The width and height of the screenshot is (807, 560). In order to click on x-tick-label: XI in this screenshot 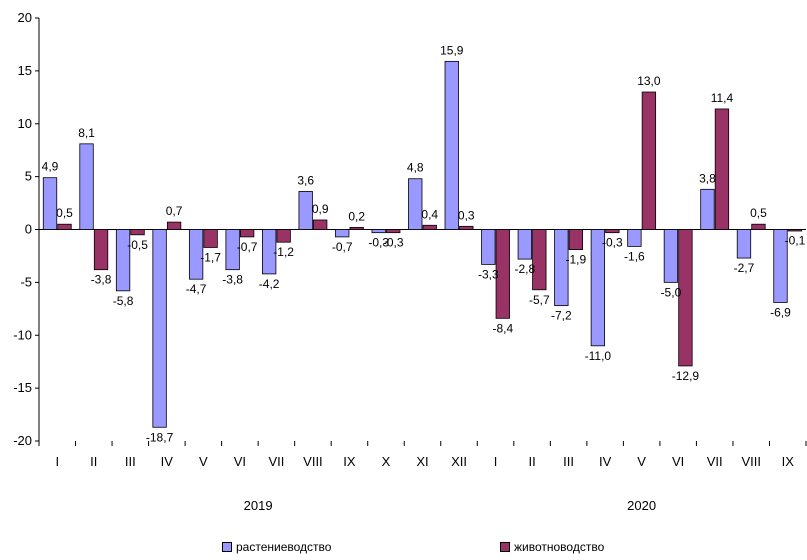, I will do `click(422, 461)`.